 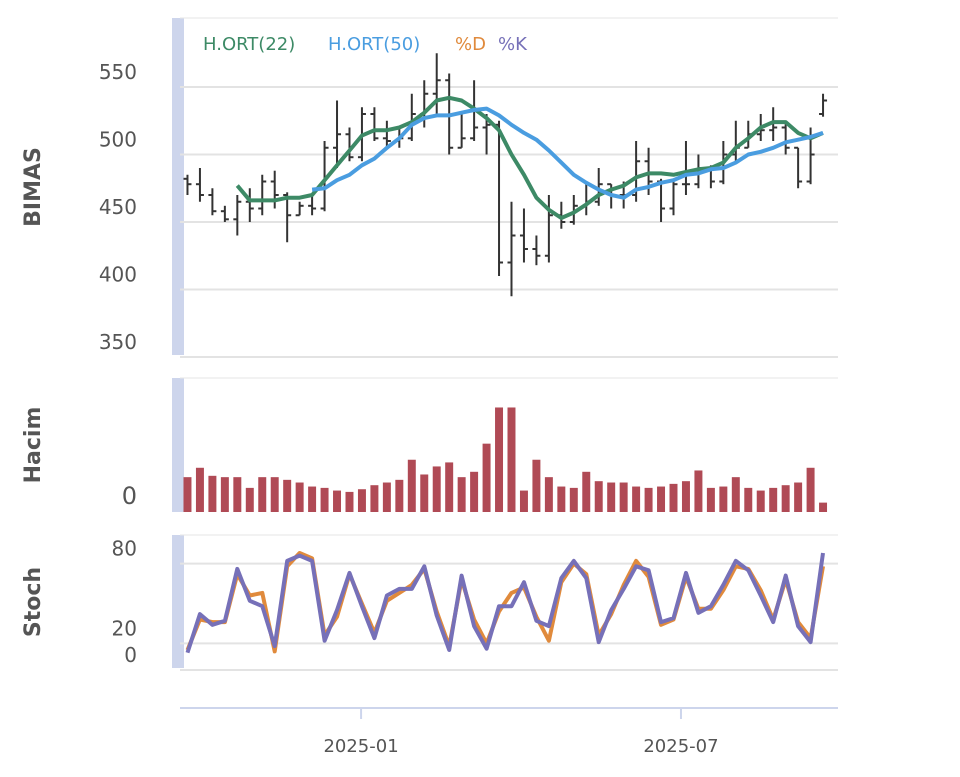 What do you see at coordinates (470, 44) in the screenshot?
I see `legend-label: %D` at bounding box center [470, 44].